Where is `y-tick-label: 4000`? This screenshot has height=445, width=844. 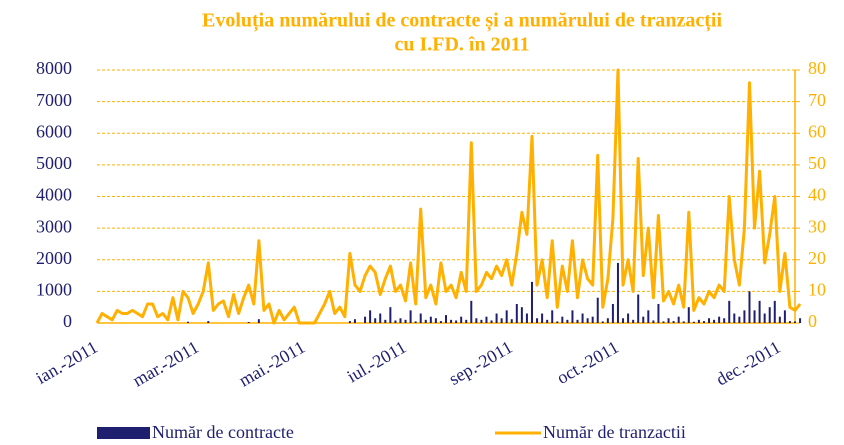 y-tick-label: 4000 is located at coordinates (54, 195).